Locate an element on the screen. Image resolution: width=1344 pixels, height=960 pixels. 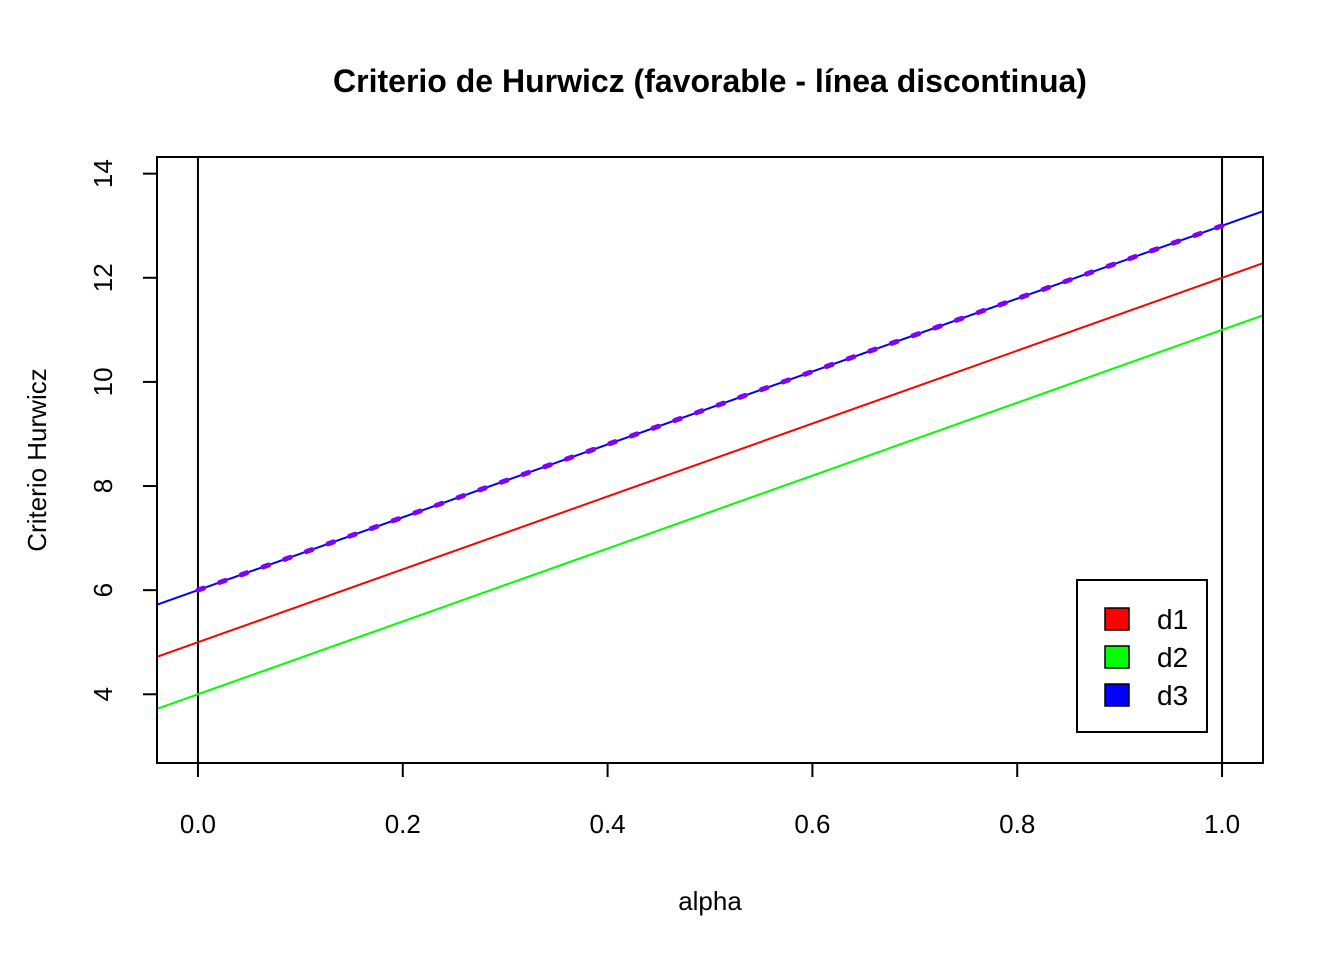
y-tick-label: 4 is located at coordinates (103, 694).